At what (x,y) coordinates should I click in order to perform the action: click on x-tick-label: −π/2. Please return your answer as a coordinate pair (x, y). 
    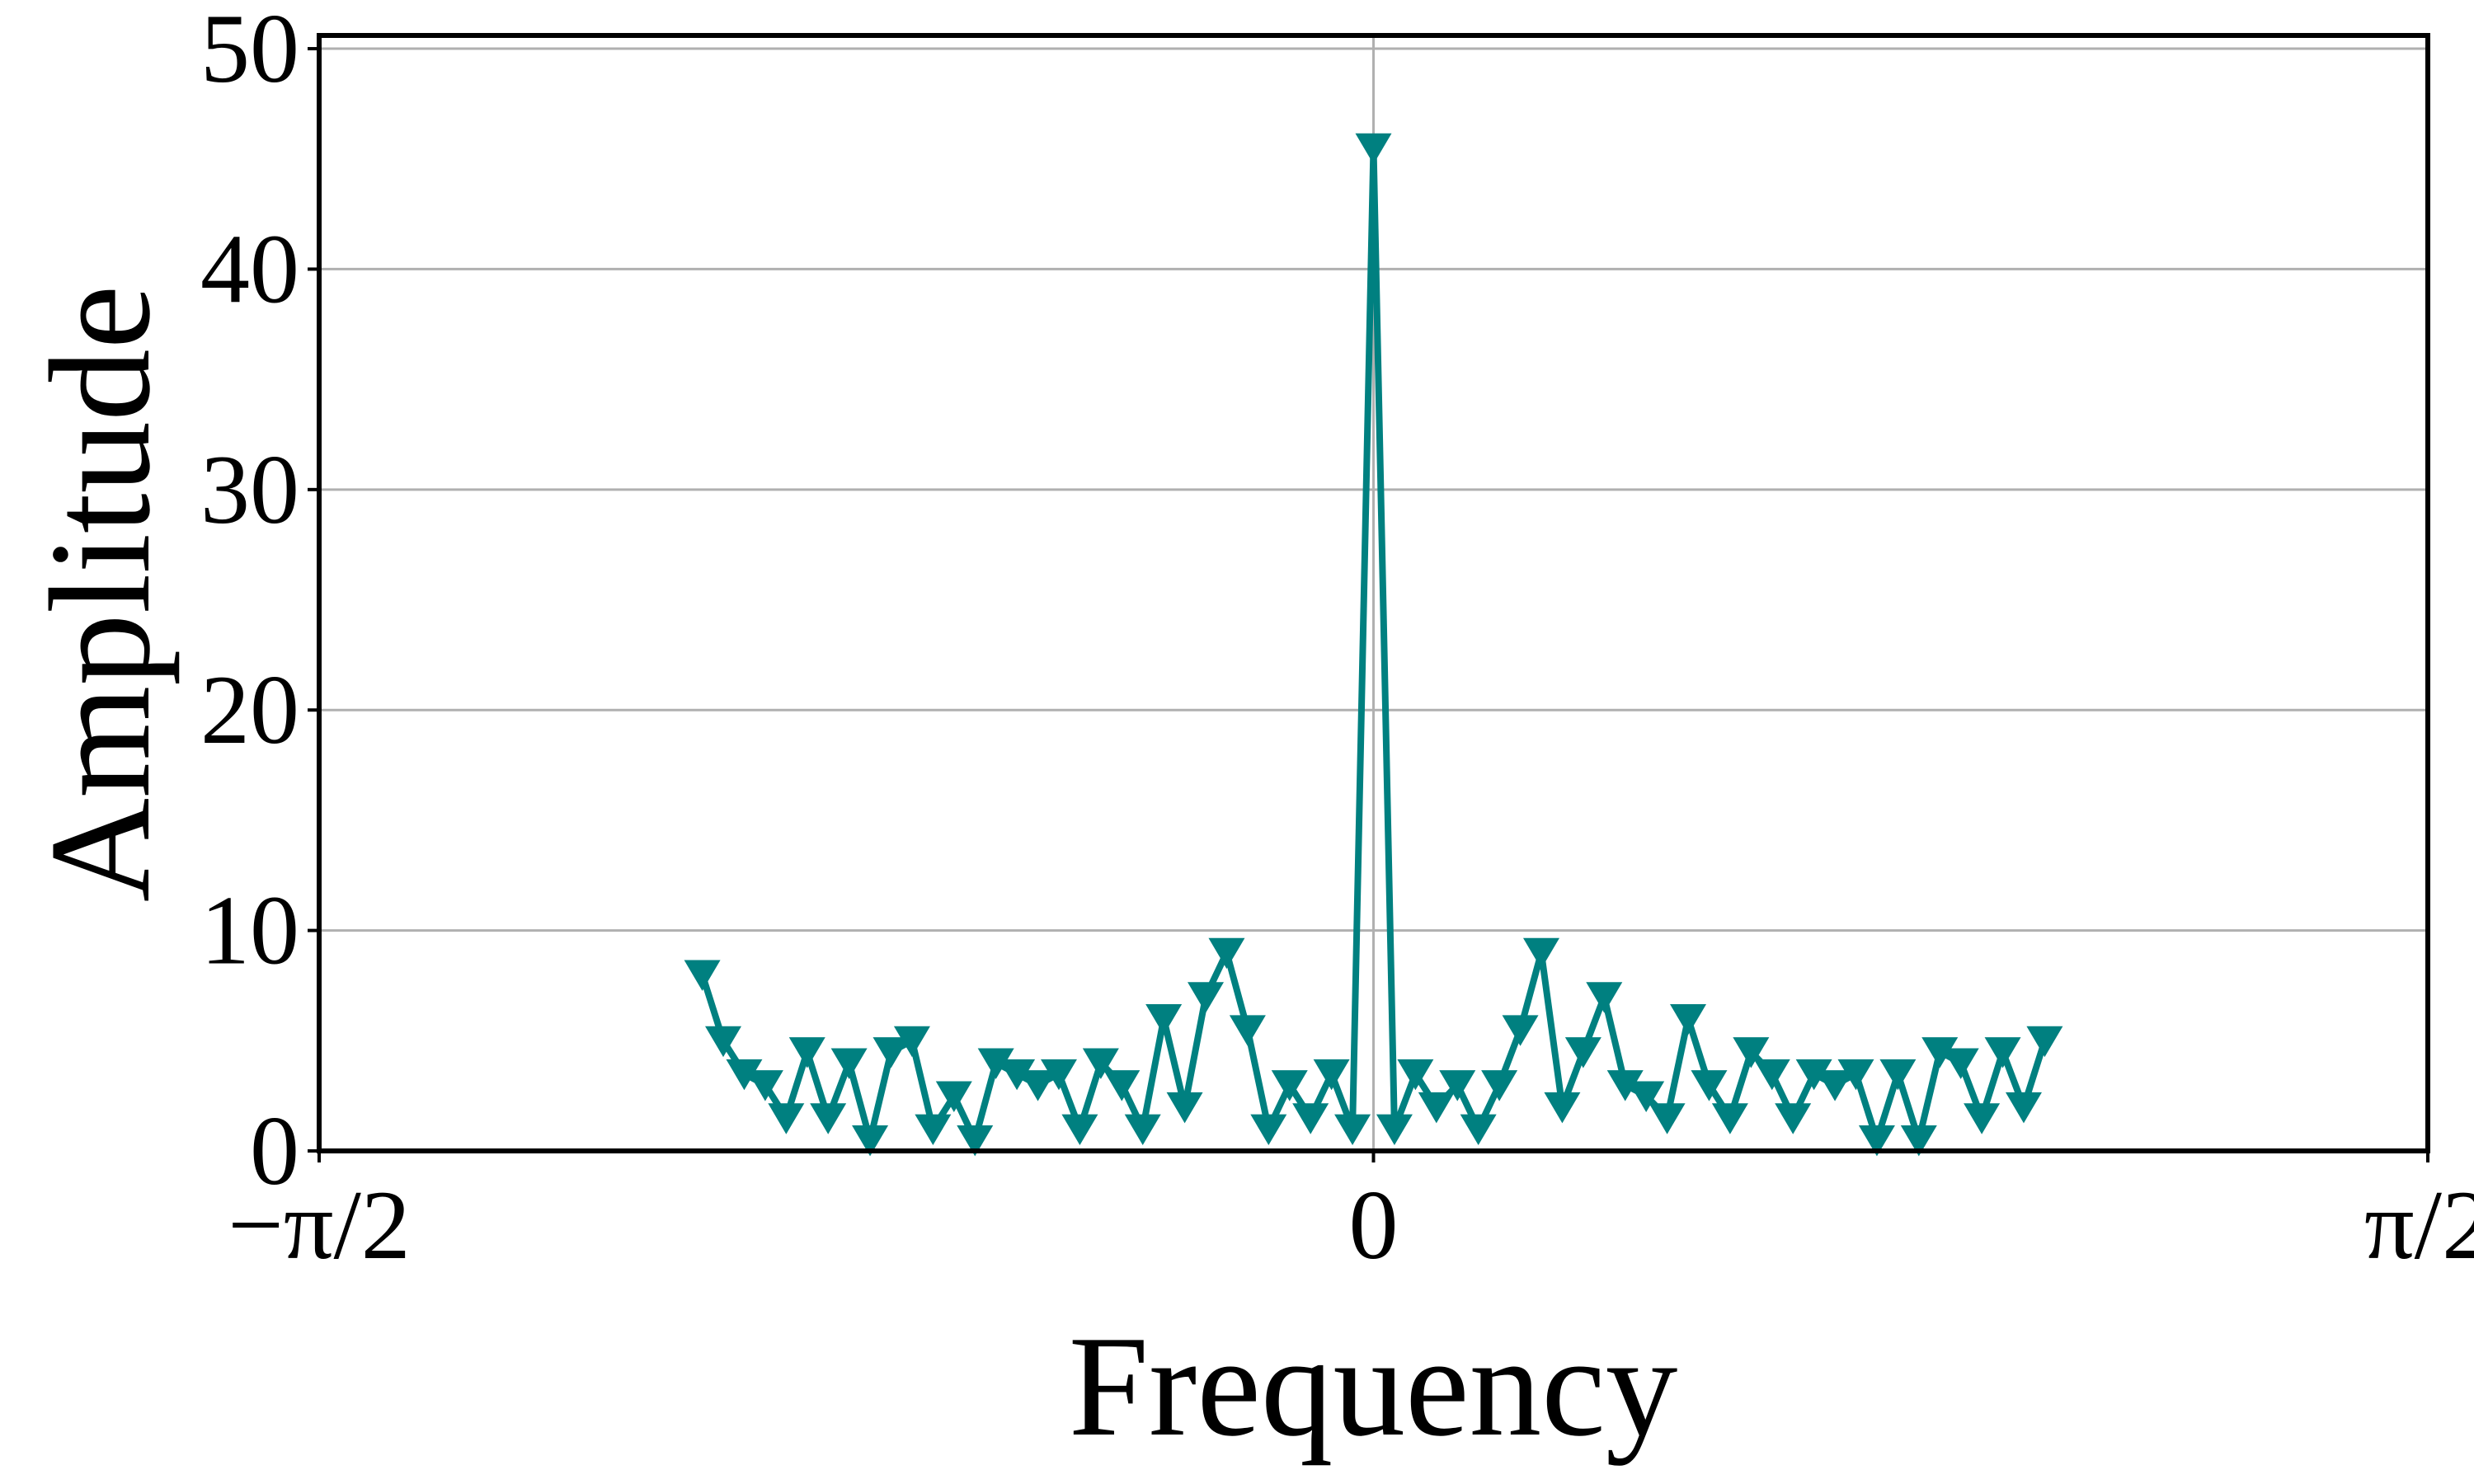
    Looking at the image, I should click on (319, 1225).